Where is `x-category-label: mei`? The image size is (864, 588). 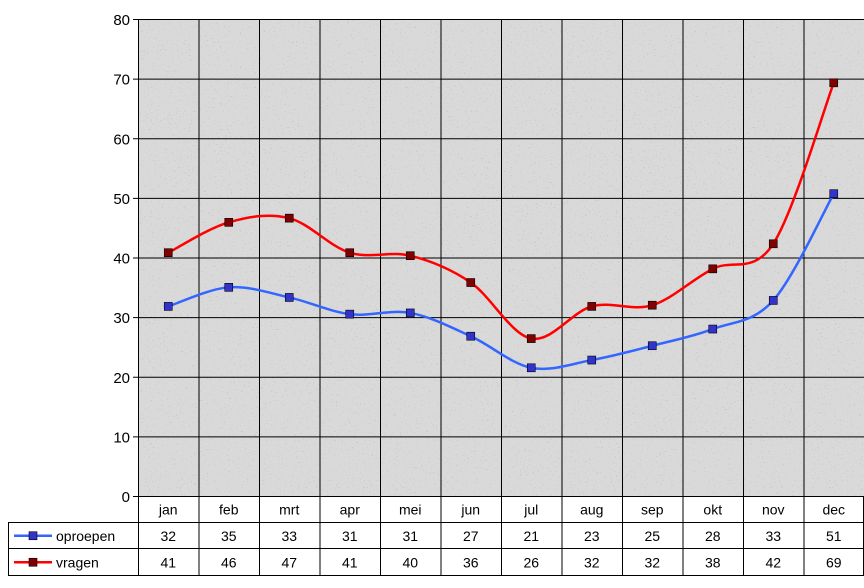
x-category-label: mei is located at coordinates (410, 509).